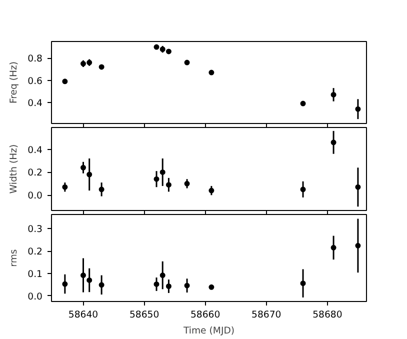  Describe the element at coordinates (35, 230) in the screenshot. I see `y-tick-label: 0.3` at that location.